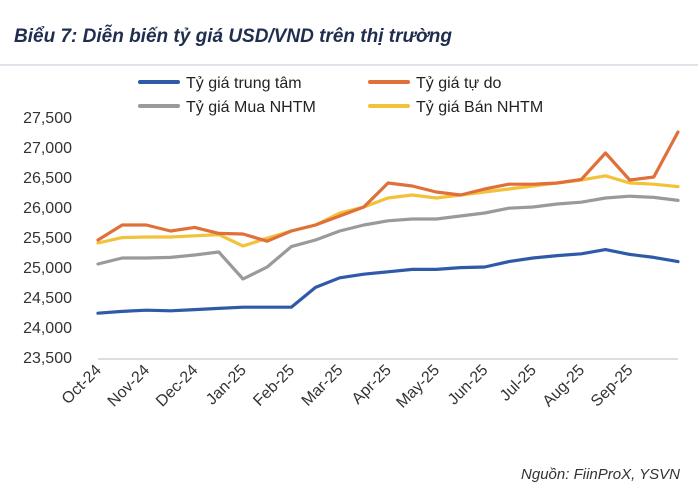  I want to click on legend-label: Tỷ giá Mua NHTM, so click(251, 107).